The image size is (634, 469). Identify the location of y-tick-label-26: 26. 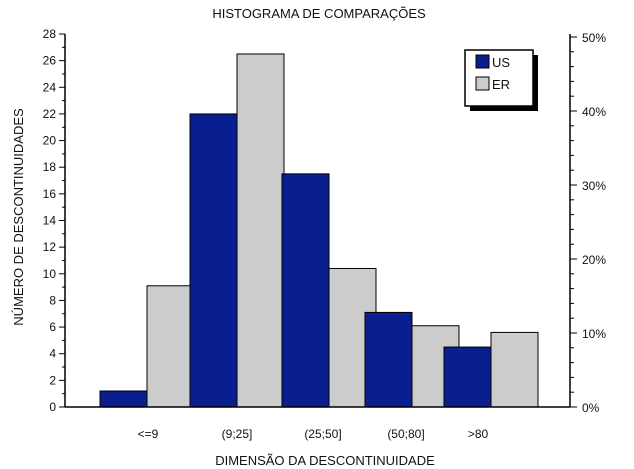
(50, 61).